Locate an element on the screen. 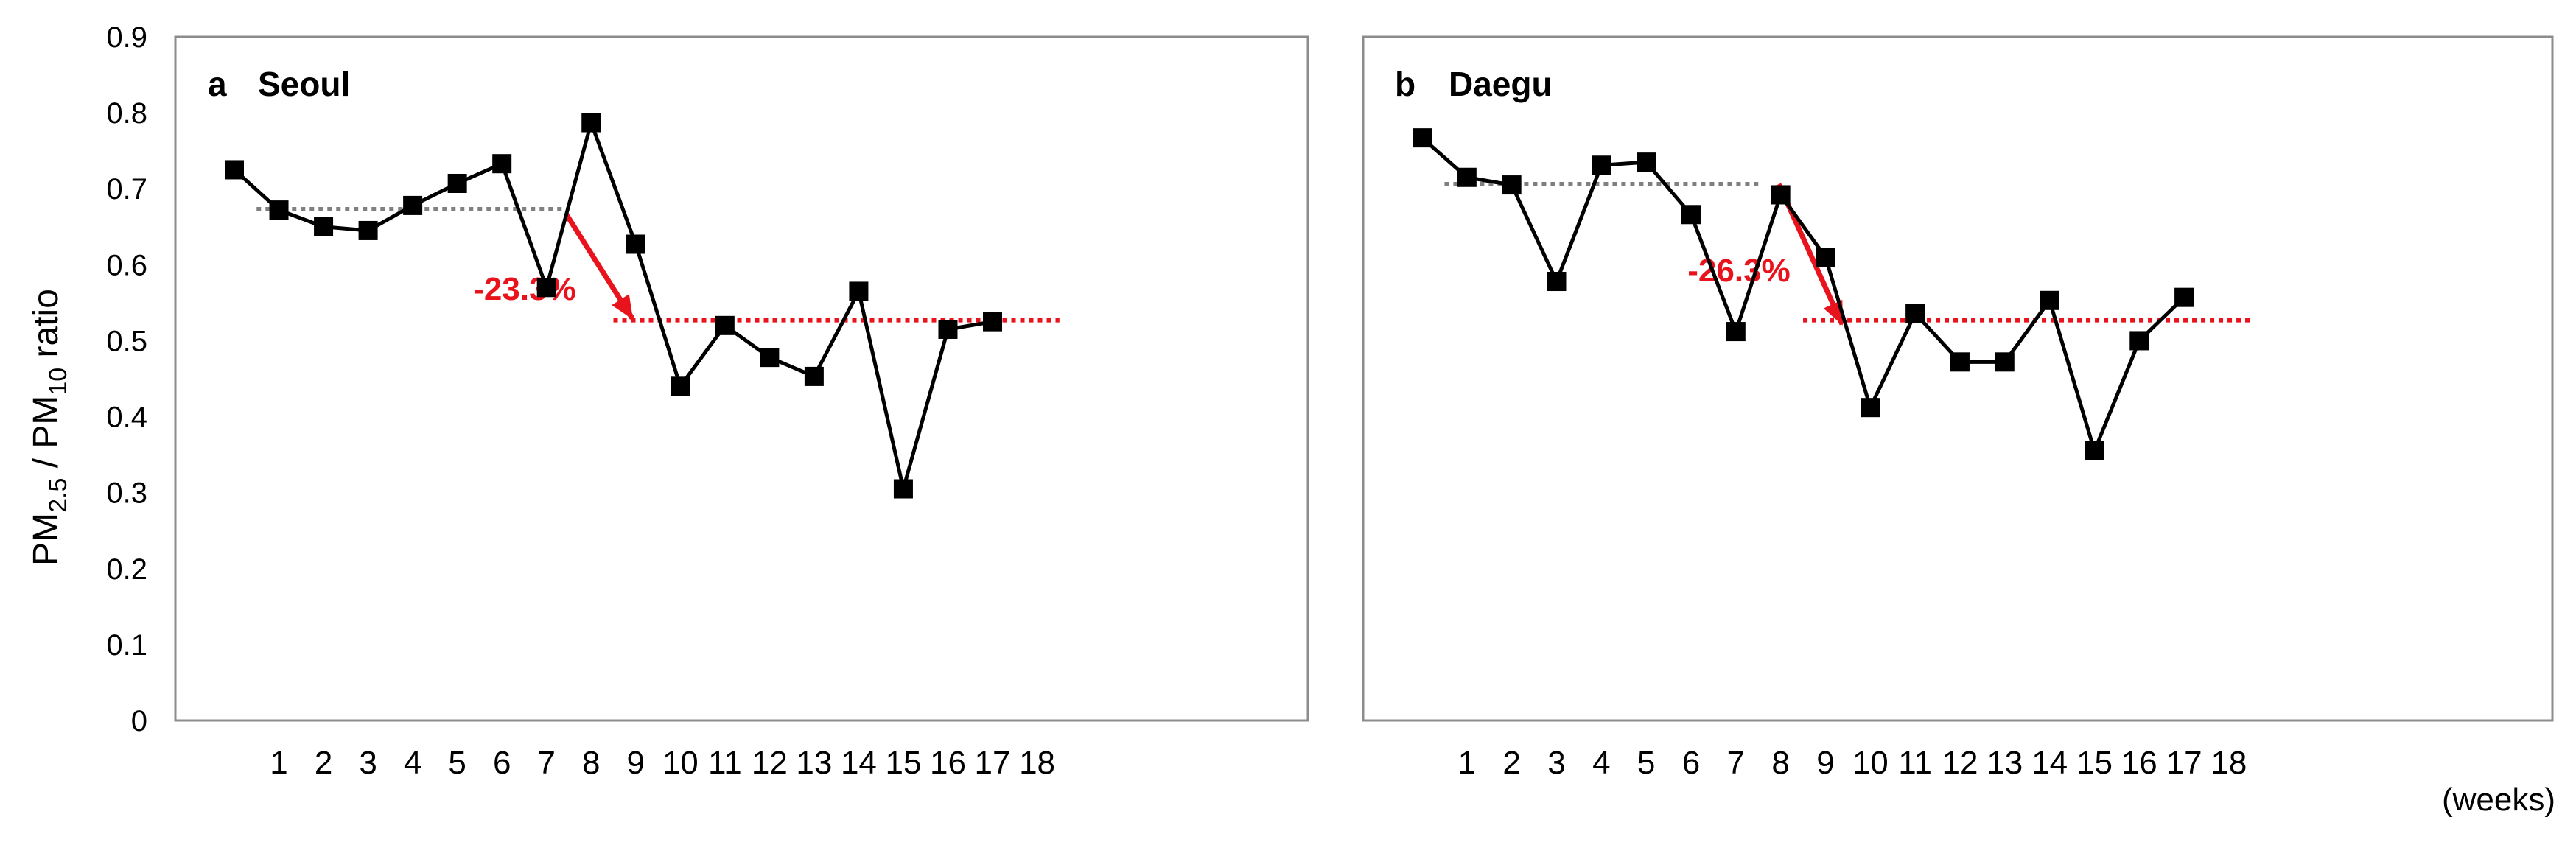  x-tick-labels: 1 2 3 4 5 6 7 8 9 10 11 12 13 14 15 16 17 18 is located at coordinates (662, 763).